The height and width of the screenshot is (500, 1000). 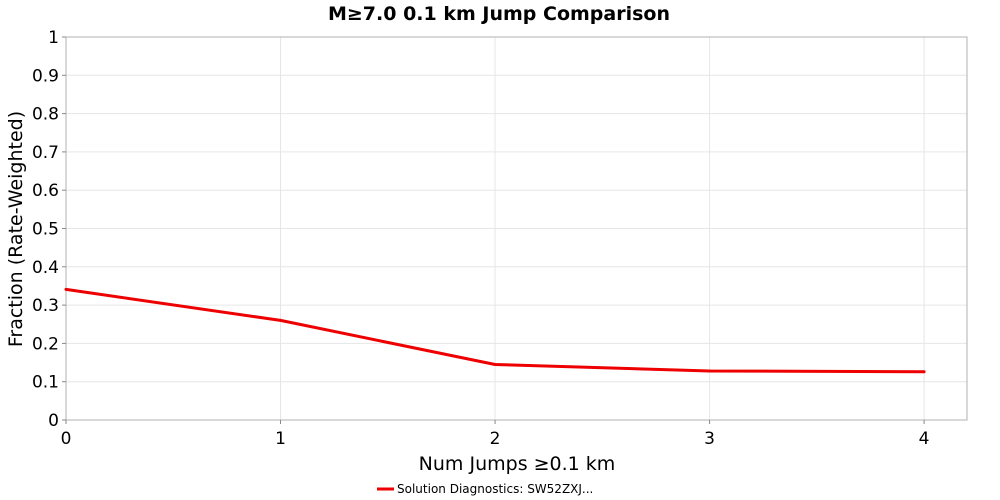 I want to click on x-tick-label: 2, so click(x=495, y=439).